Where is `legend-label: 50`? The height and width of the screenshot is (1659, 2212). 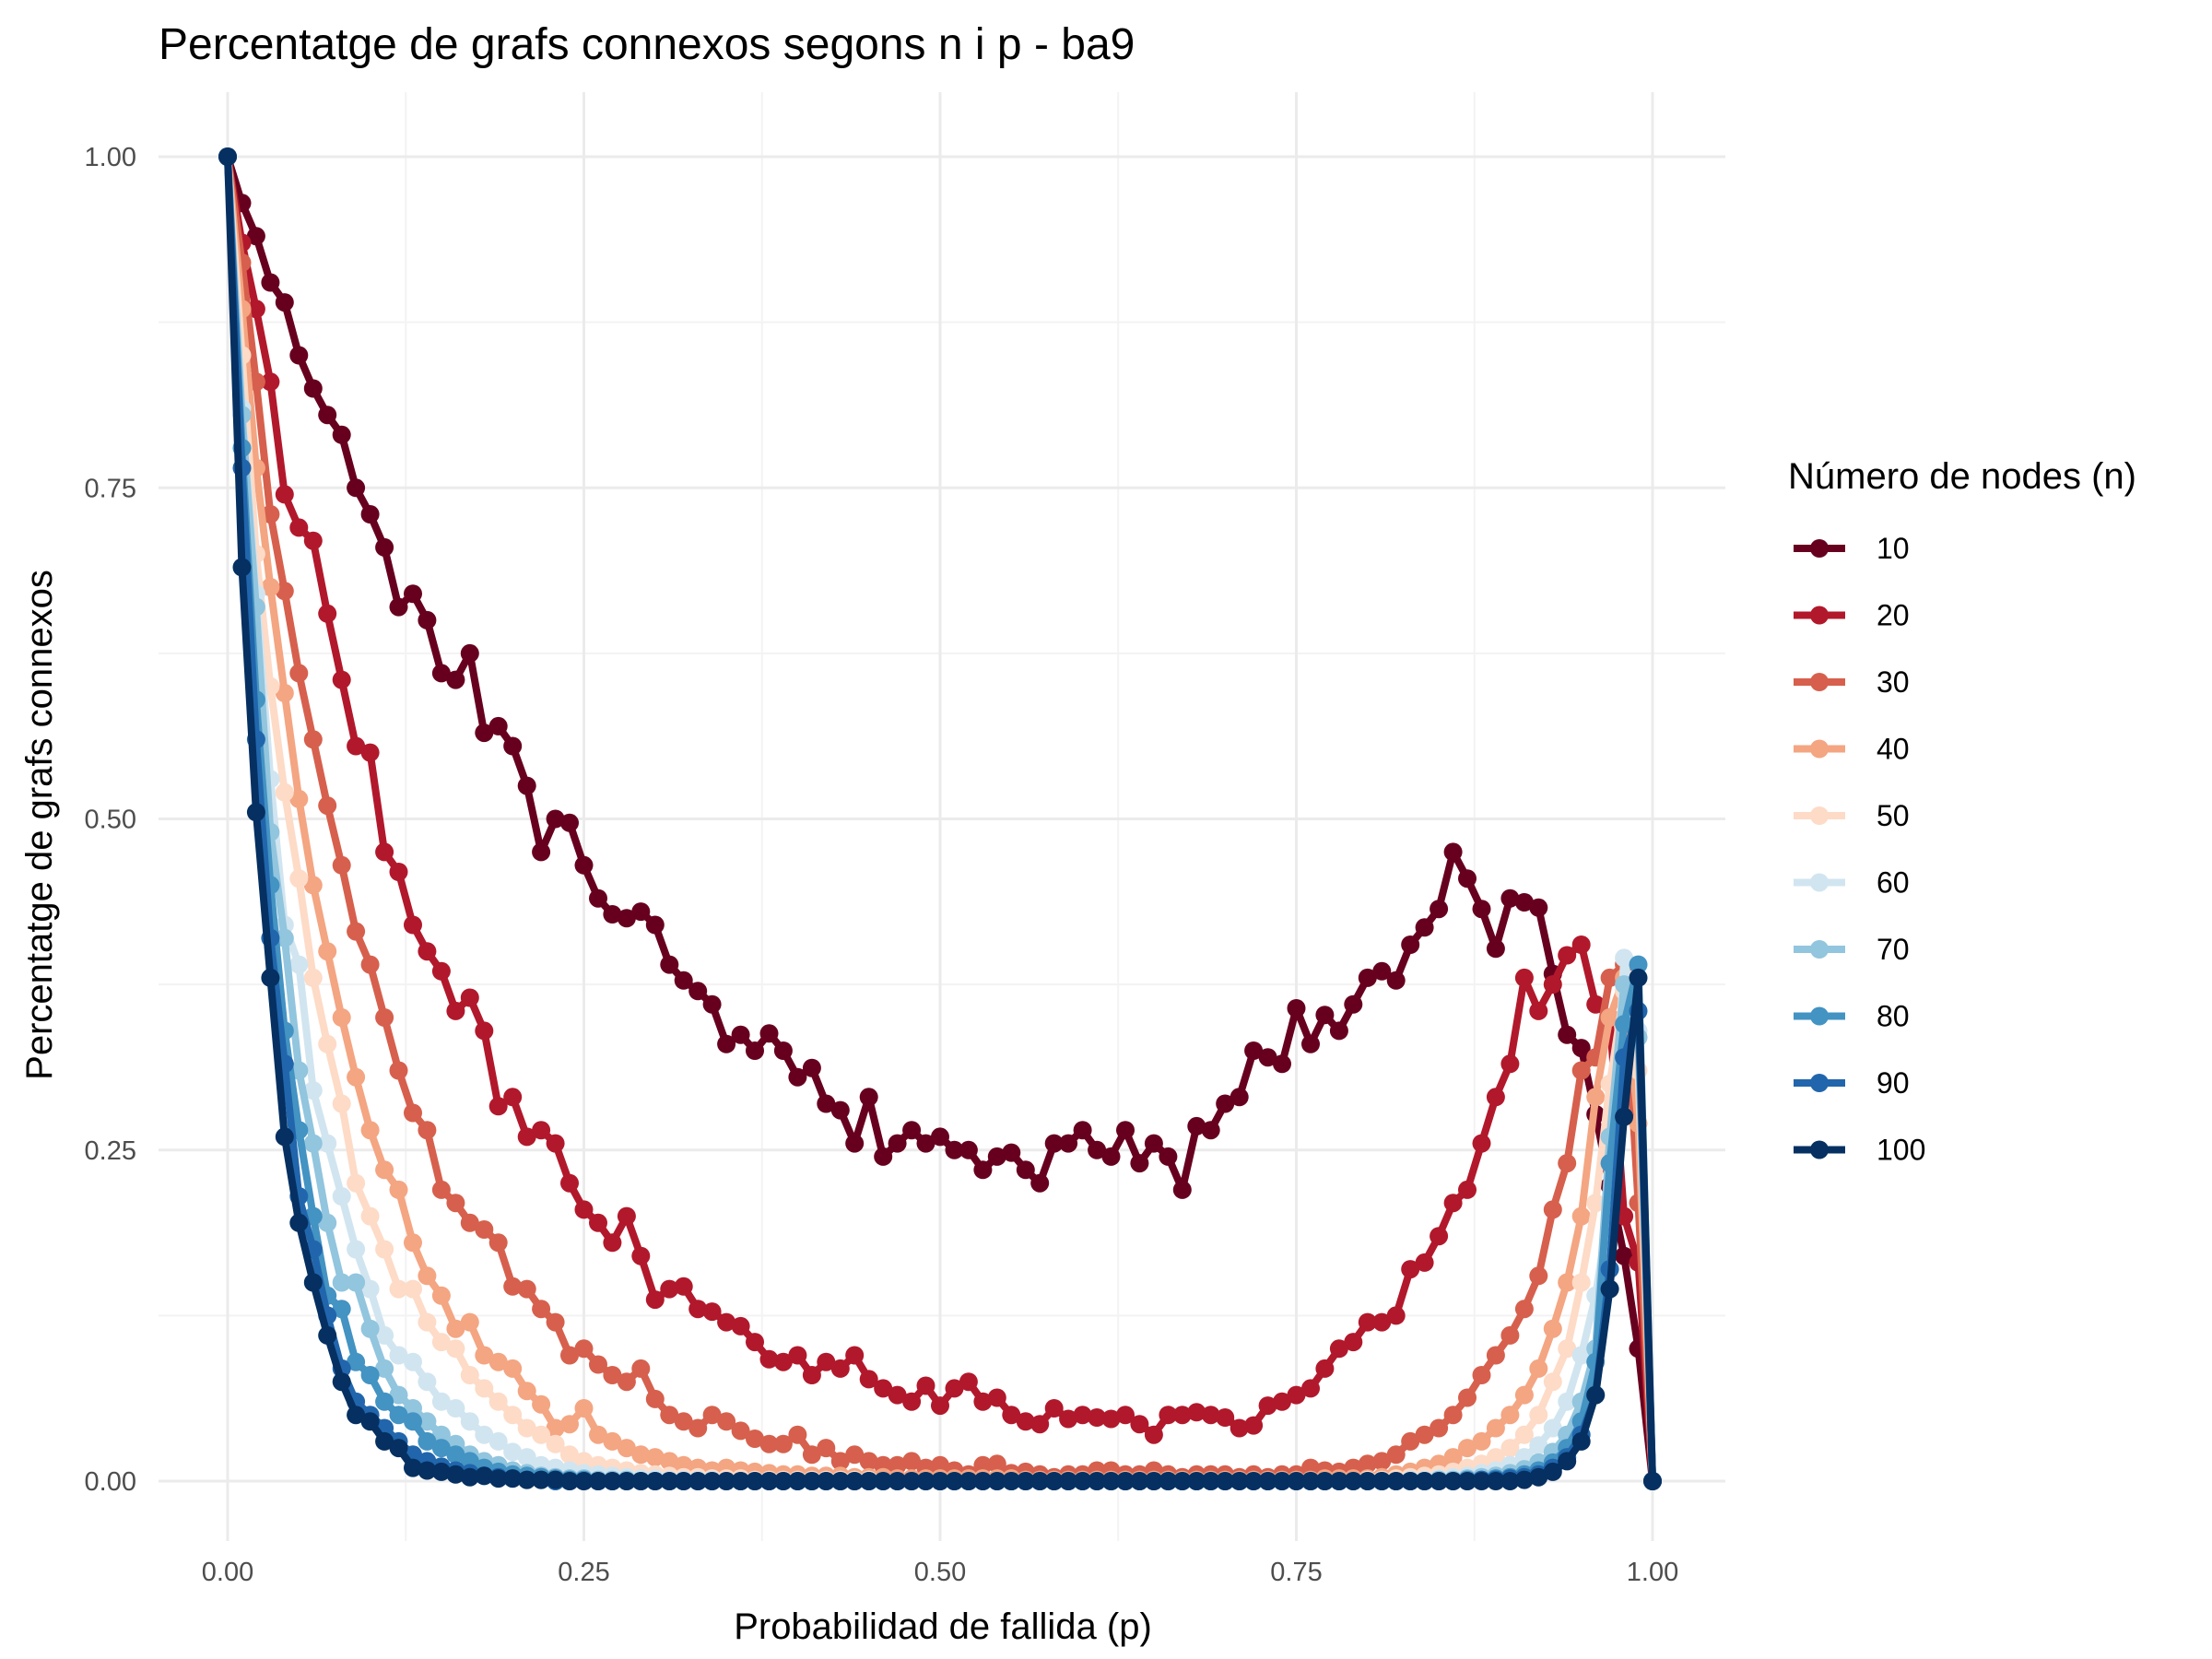 legend-label: 50 is located at coordinates (1893, 815).